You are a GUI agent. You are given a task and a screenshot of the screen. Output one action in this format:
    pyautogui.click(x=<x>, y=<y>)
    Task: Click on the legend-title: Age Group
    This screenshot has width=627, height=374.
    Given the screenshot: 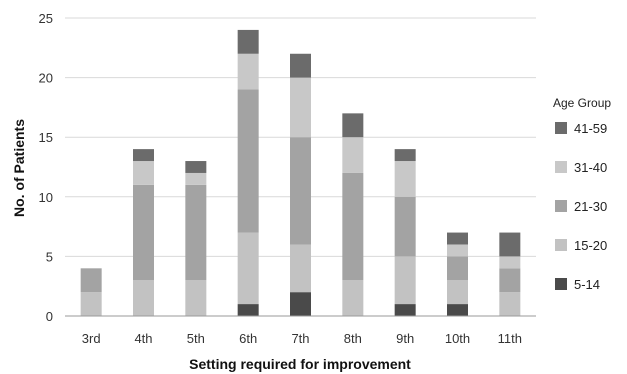 What is the action you would take?
    pyautogui.click(x=582, y=103)
    